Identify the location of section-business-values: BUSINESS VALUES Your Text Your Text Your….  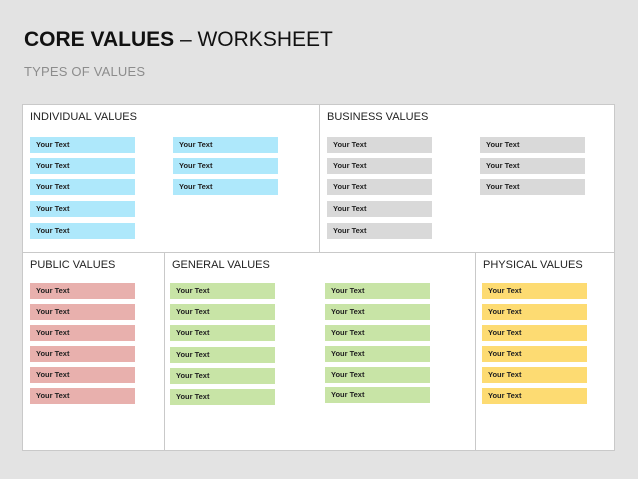
(467, 179).